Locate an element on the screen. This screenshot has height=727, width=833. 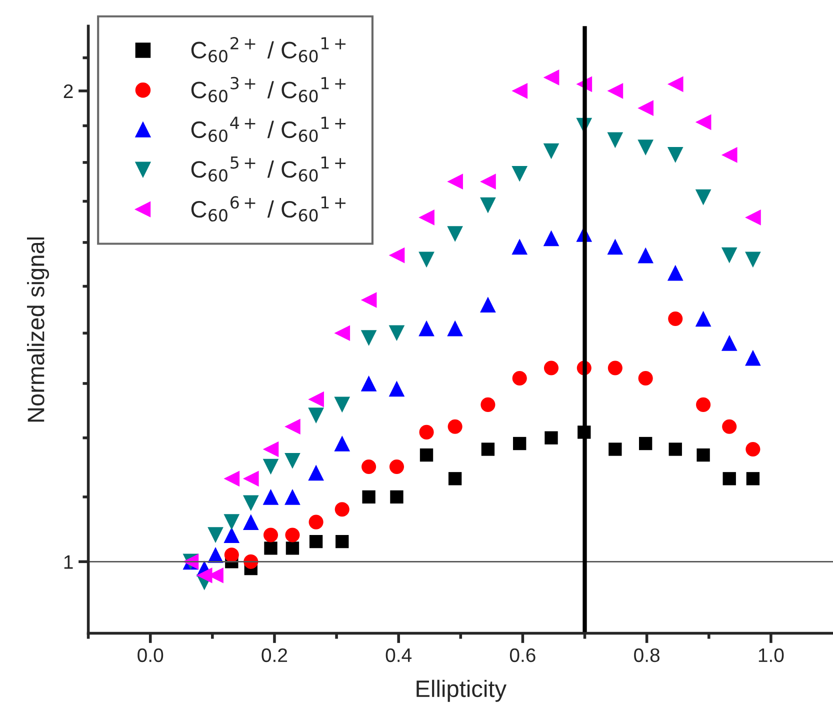
x-tick-label: 0.2 is located at coordinates (275, 655).